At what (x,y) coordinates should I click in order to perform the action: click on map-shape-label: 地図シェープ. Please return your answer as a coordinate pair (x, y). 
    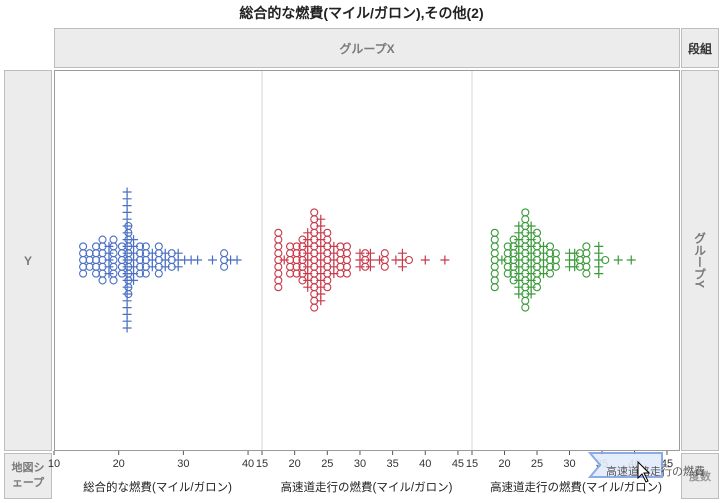
    Looking at the image, I should click on (28, 475).